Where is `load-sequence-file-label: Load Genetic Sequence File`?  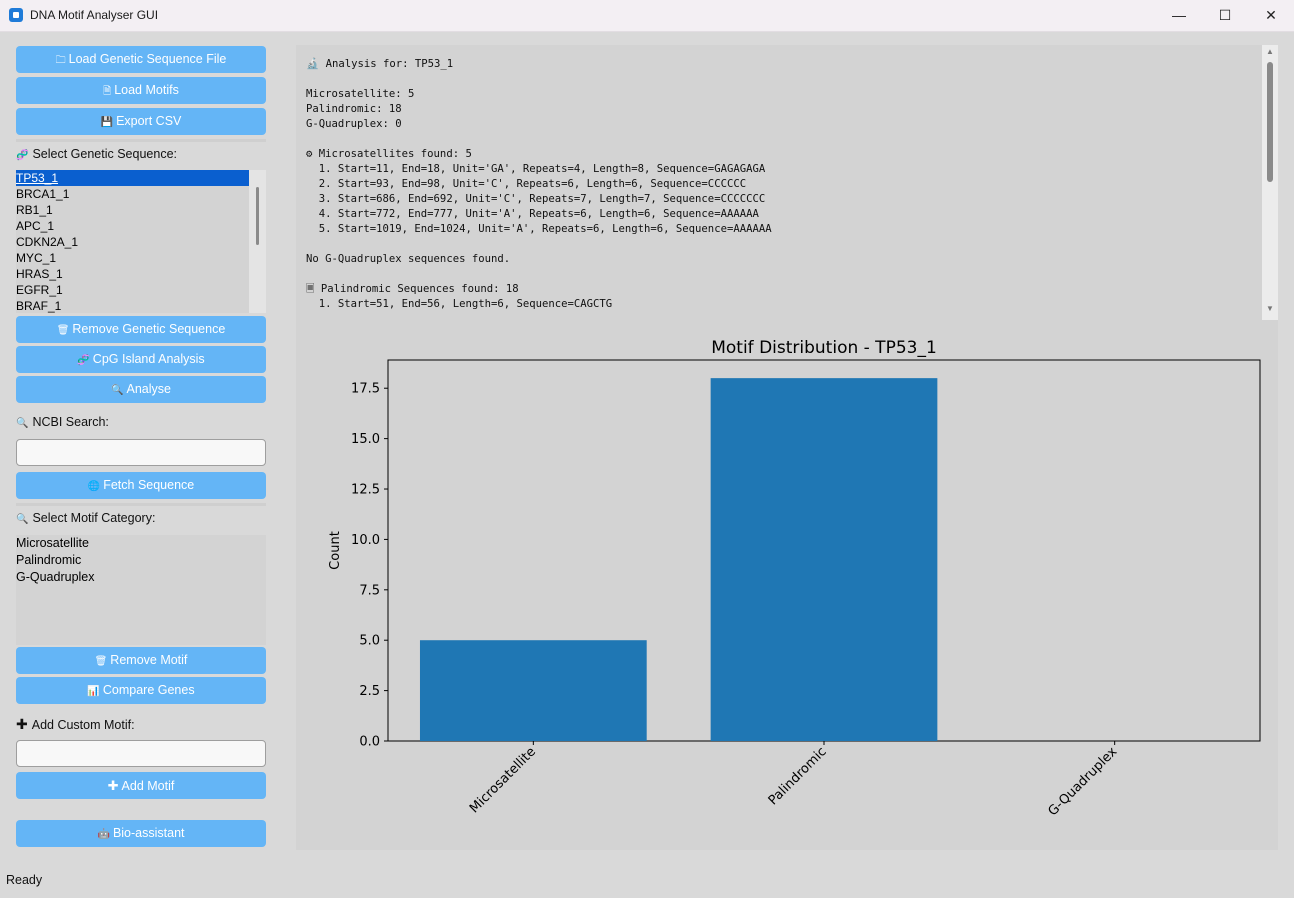 load-sequence-file-label: Load Genetic Sequence File is located at coordinates (147, 59).